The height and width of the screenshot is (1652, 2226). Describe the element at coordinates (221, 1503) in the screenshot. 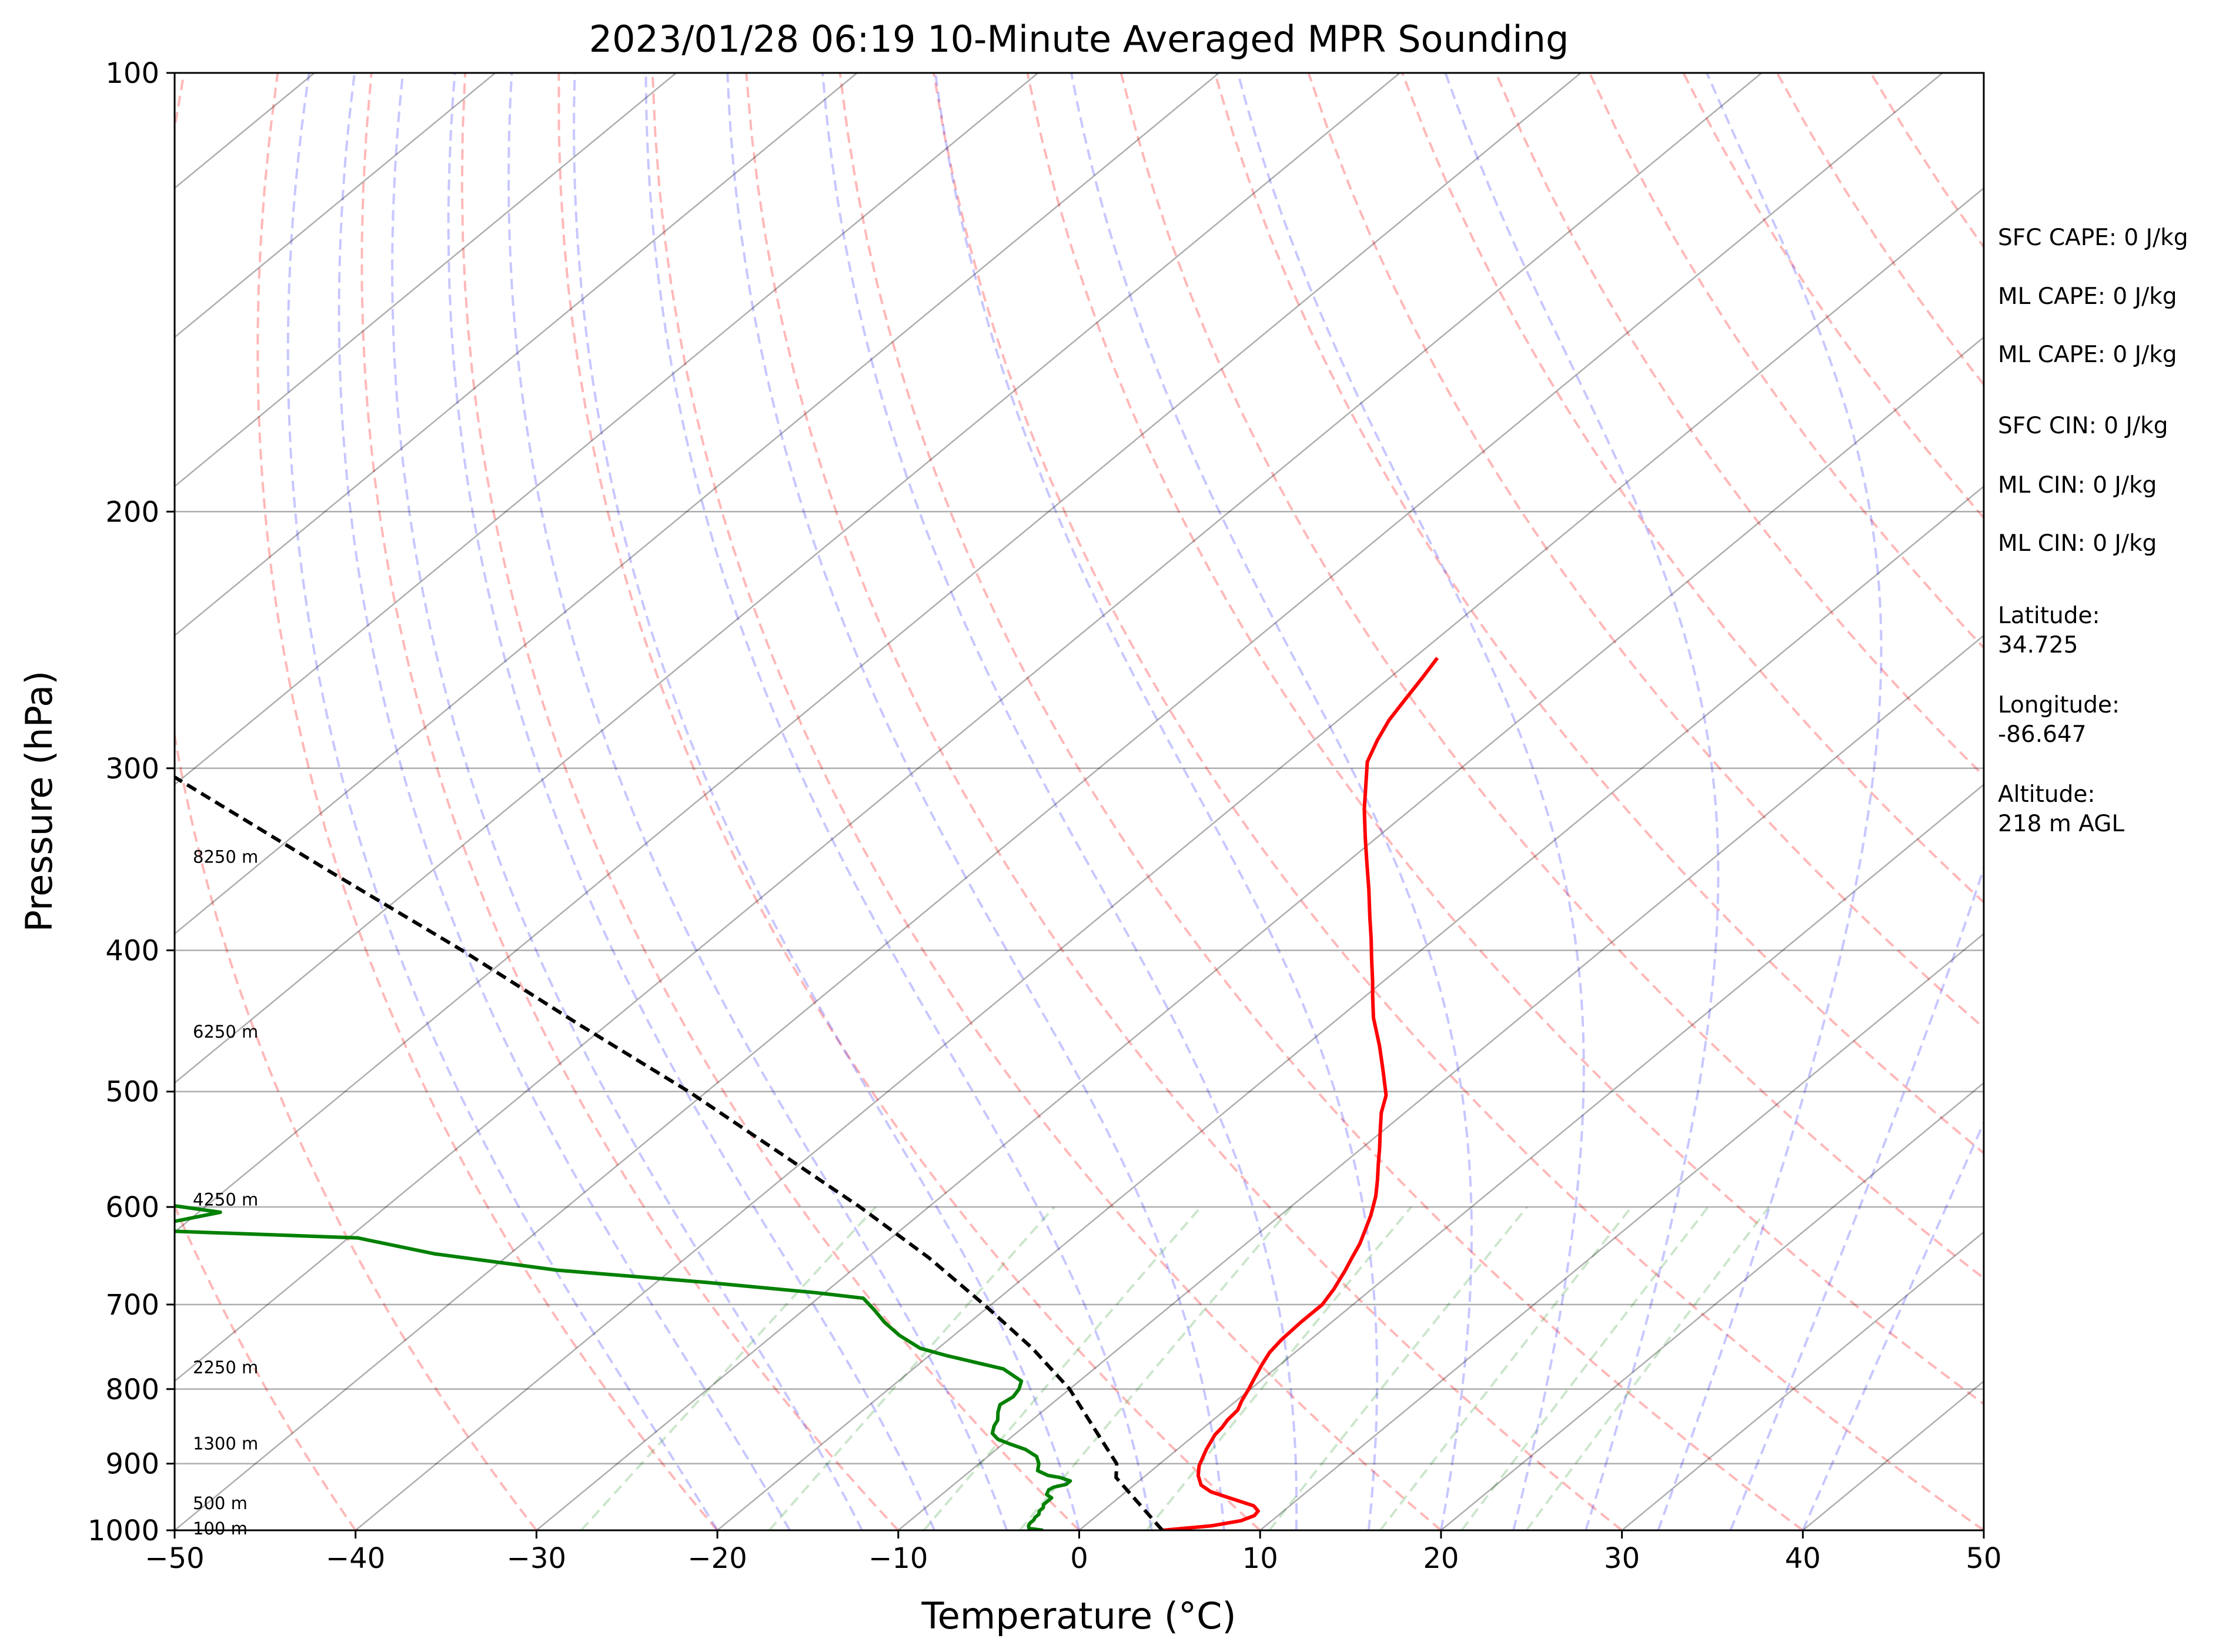

I see `height-label: 500 m` at that location.